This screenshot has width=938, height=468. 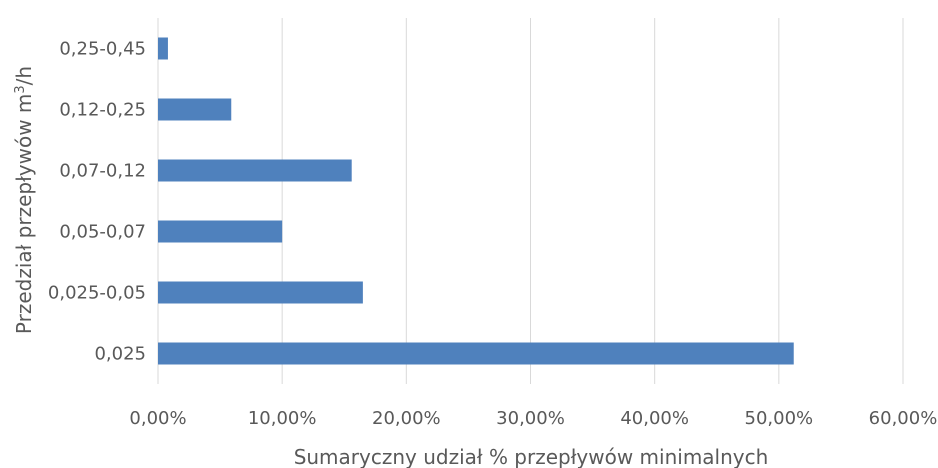 I want to click on x-tick-label: 20,00%, so click(x=406, y=418).